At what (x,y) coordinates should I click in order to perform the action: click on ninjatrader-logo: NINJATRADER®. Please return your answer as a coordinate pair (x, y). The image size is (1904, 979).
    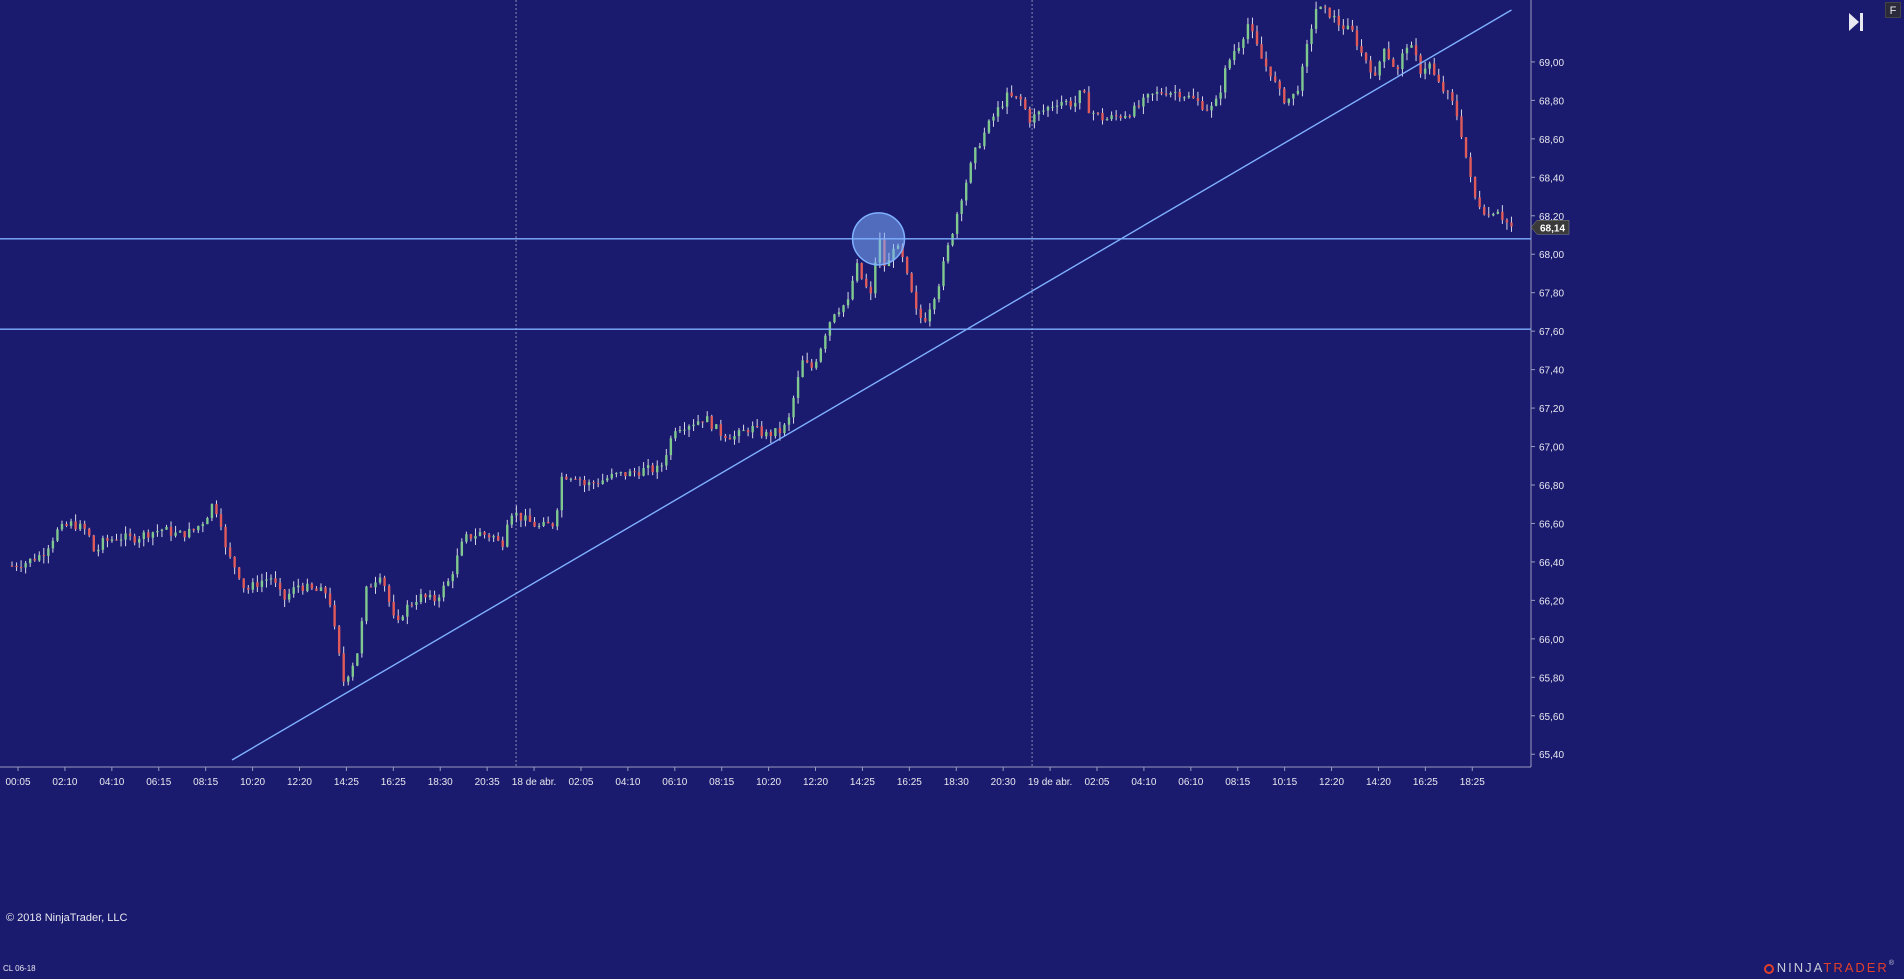
    Looking at the image, I should click on (1829, 967).